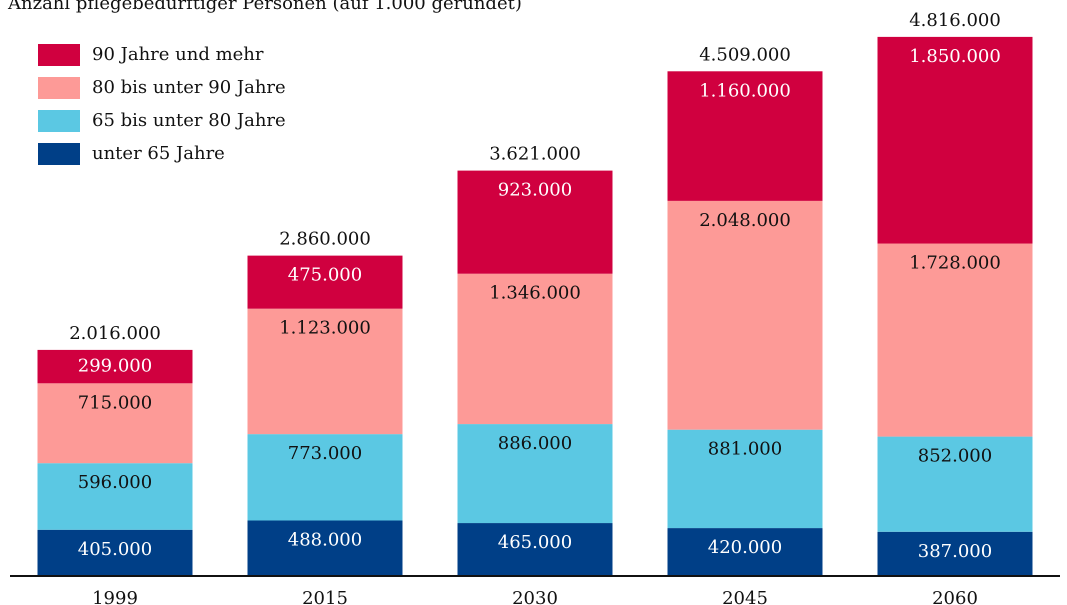 This screenshot has width=1067, height=605. What do you see at coordinates (189, 120) in the screenshot?
I see `legend-label: 65 bis unter 80 Jahre` at bounding box center [189, 120].